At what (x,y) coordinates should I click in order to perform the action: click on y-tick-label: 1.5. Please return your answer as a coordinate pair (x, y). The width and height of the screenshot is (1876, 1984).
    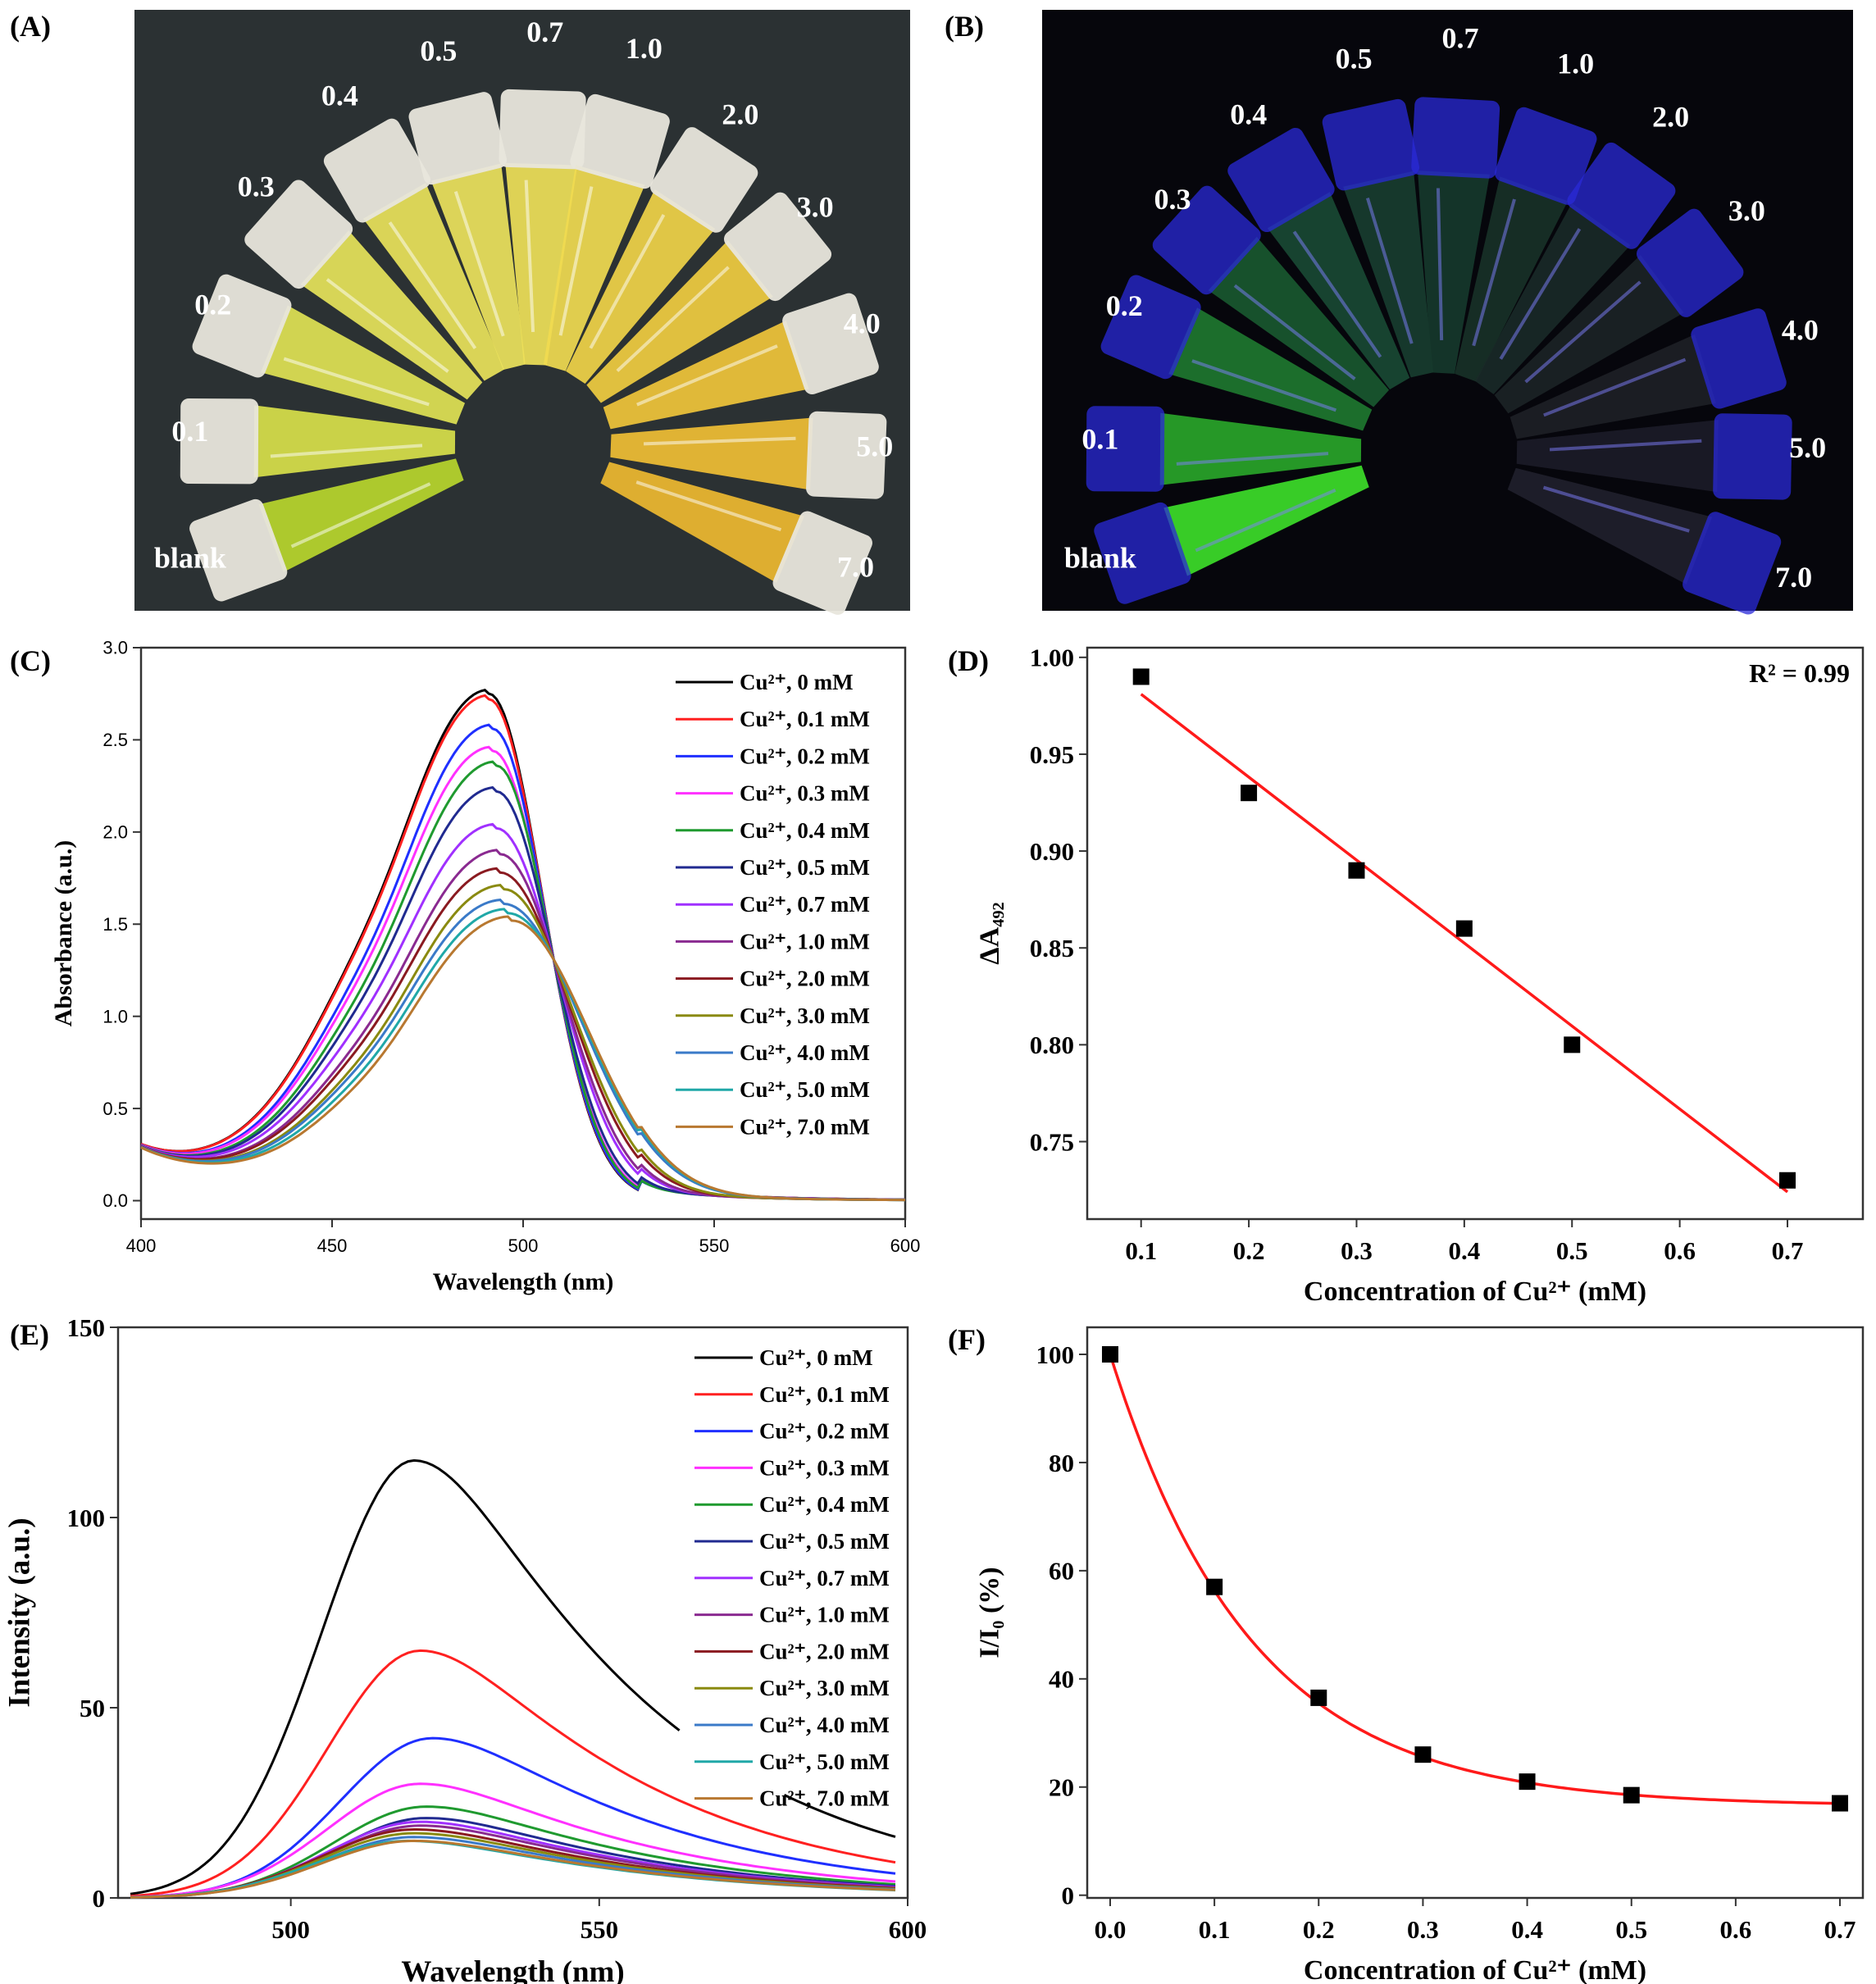
    Looking at the image, I should click on (115, 924).